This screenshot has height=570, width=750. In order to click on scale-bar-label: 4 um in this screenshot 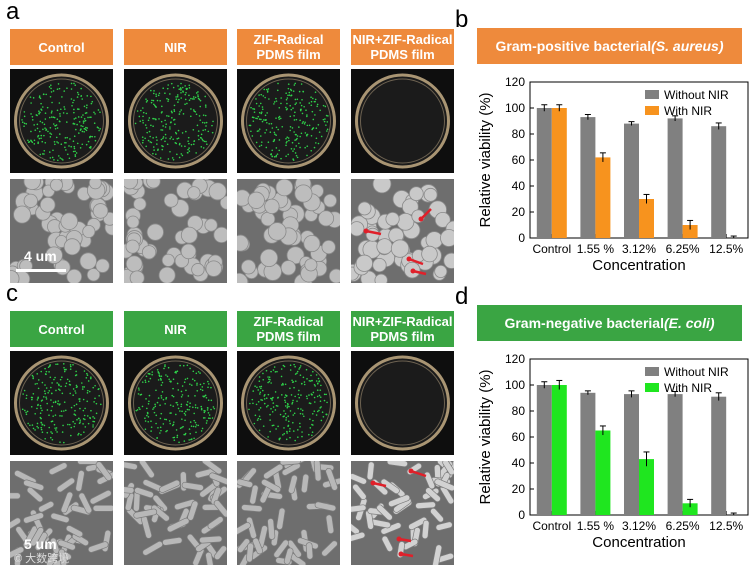, I will do `click(40, 256)`.